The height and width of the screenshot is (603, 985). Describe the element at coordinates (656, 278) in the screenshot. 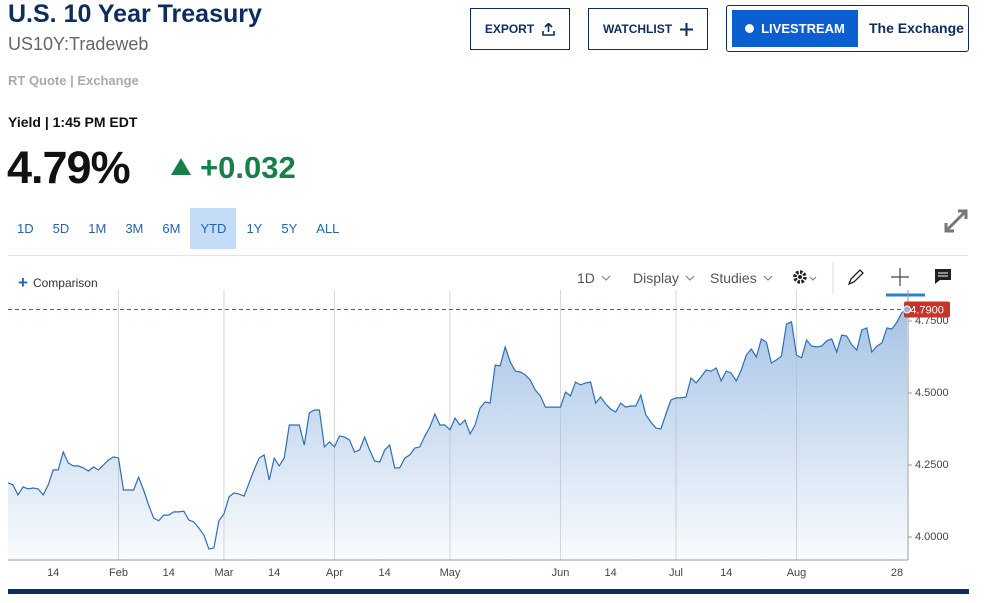

I see `display-label: Display` at that location.